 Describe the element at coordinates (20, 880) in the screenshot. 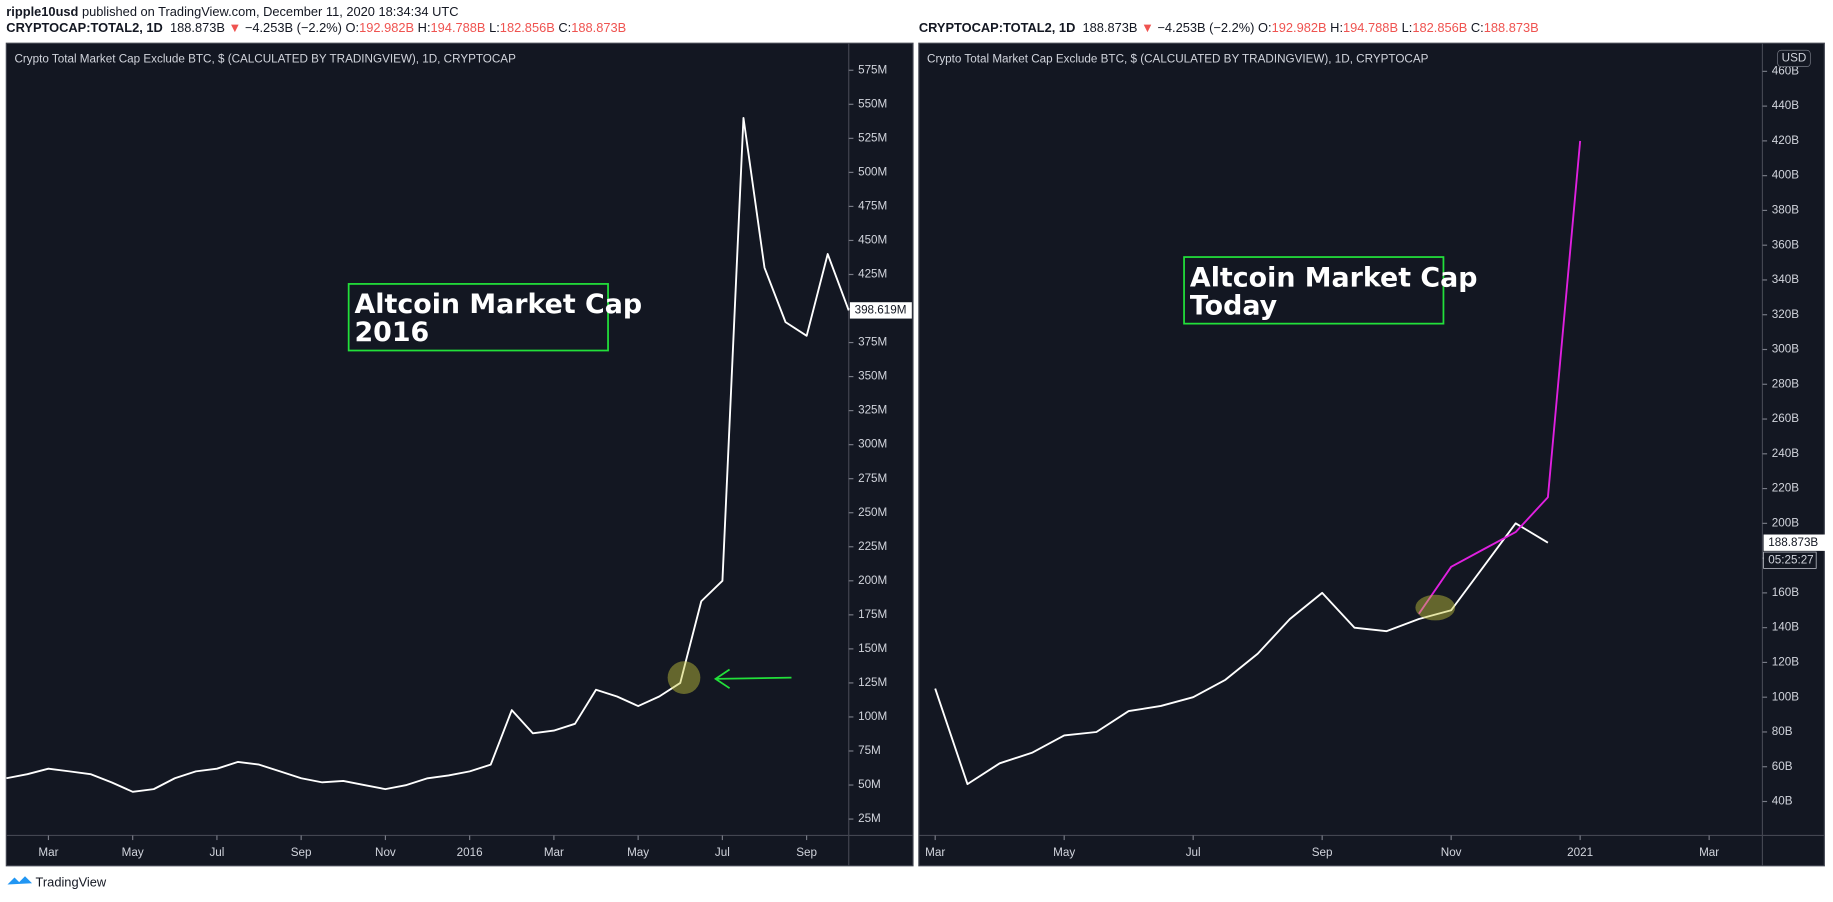

I see `tv-logo` at that location.